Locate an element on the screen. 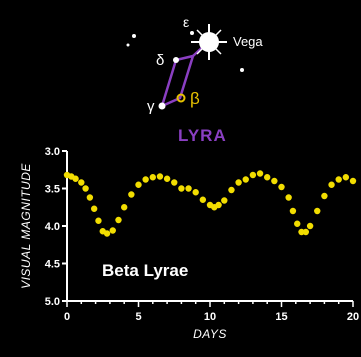 This screenshot has height=357, width=361. y-tick-label: 3.5 is located at coordinates (52, 190).